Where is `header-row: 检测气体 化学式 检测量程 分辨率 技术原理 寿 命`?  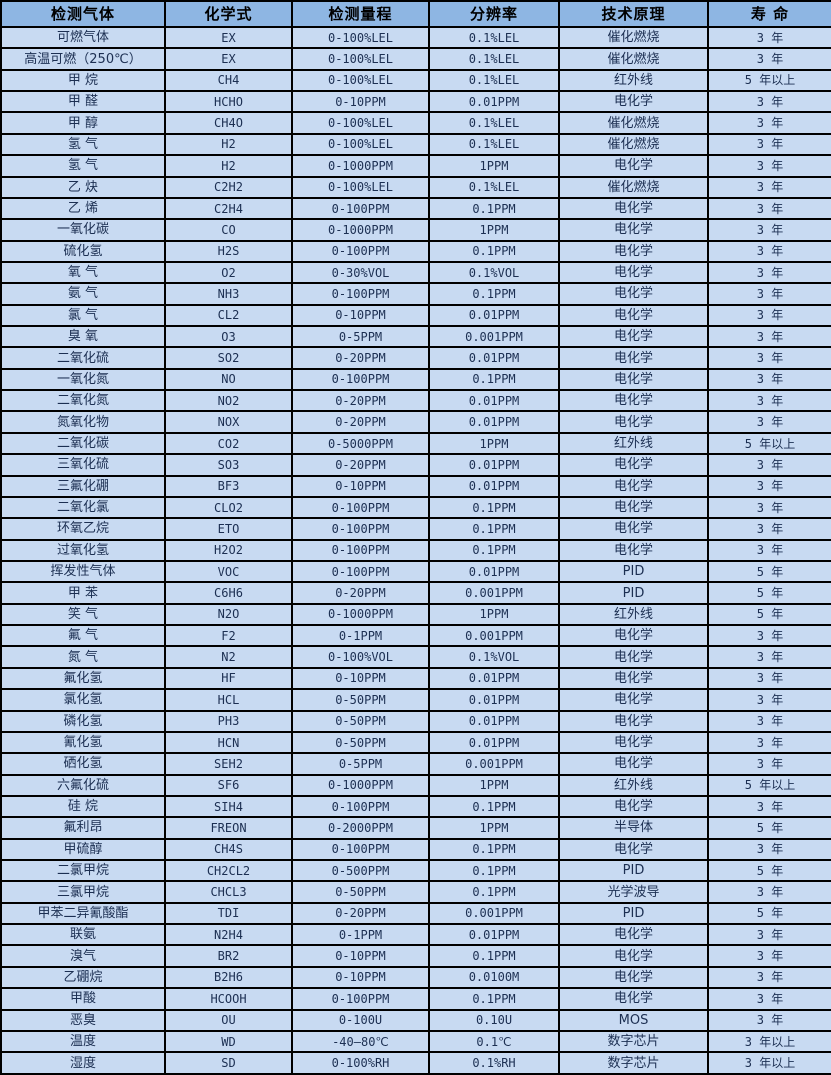
header-row: 检测气体 化学式 检测量程 分辨率 技术原理 寿 命 is located at coordinates (415, 14).